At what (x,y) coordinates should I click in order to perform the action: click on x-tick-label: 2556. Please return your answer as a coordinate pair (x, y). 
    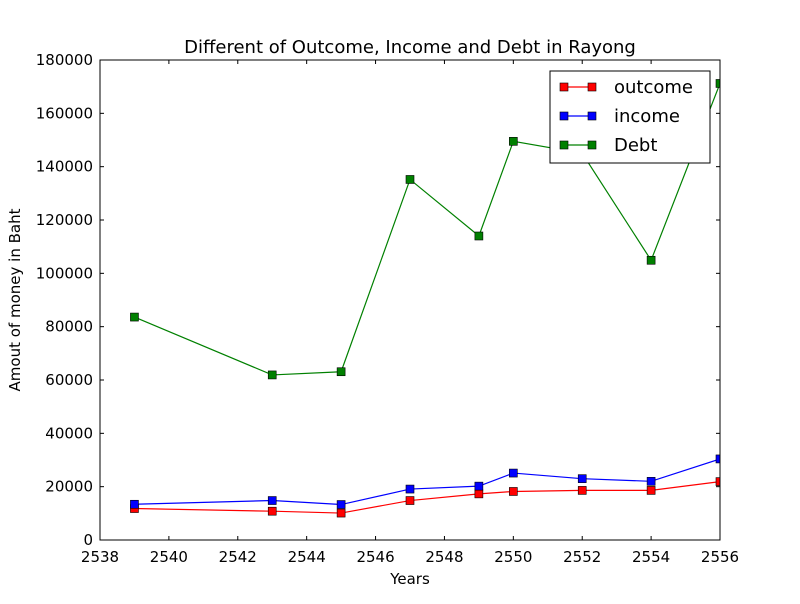
    Looking at the image, I should click on (720, 557).